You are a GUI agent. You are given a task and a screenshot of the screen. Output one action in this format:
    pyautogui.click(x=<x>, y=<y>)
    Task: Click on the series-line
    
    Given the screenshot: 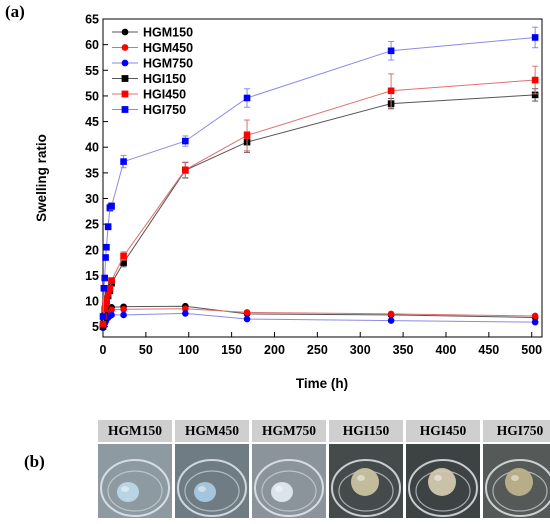 What is the action you would take?
    pyautogui.click(x=319, y=320)
    